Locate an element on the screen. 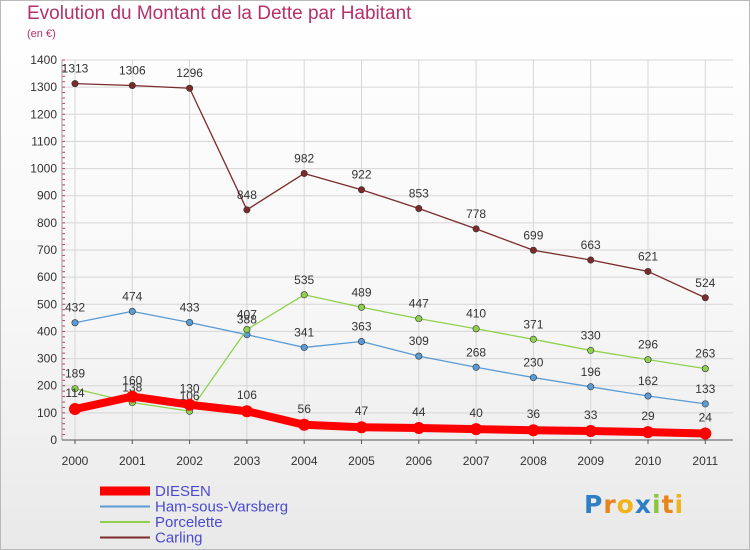 The image size is (750, 550). x-tick-label: 2010 is located at coordinates (648, 461).